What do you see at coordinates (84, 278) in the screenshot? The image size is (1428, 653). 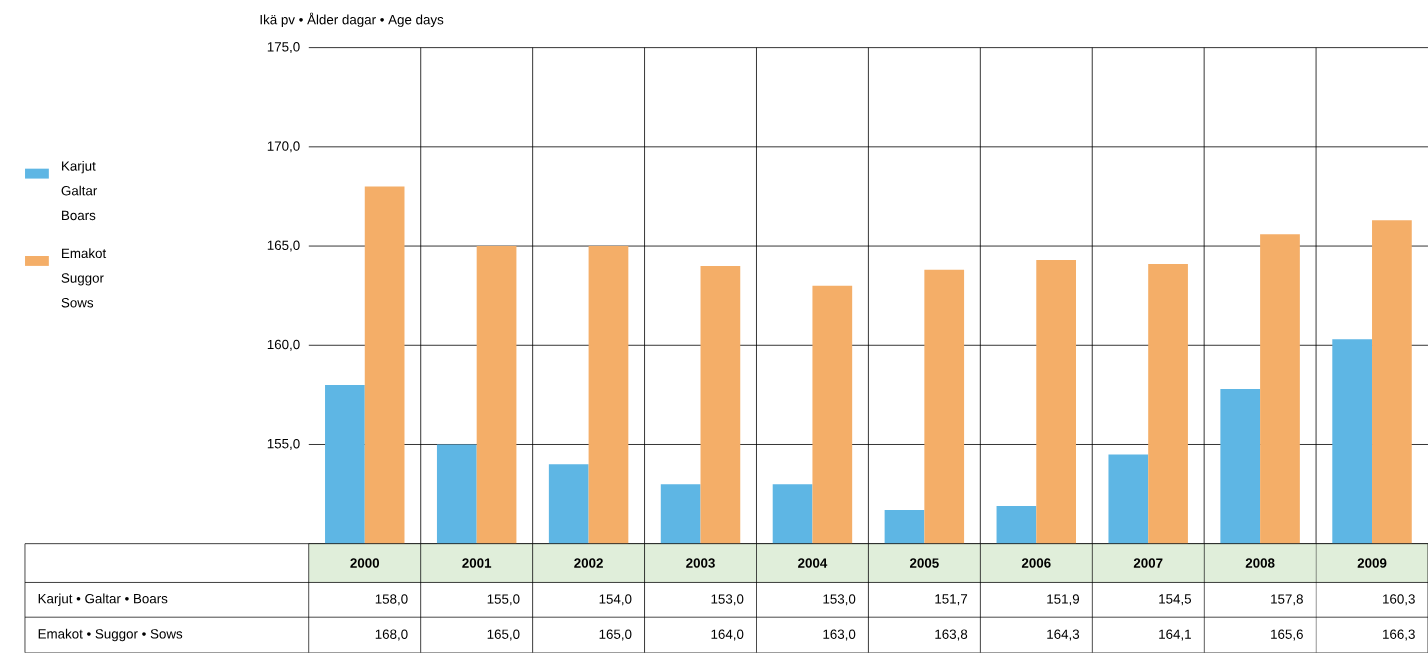 I see `legend-label: Emakot Suggor Sows` at bounding box center [84, 278].